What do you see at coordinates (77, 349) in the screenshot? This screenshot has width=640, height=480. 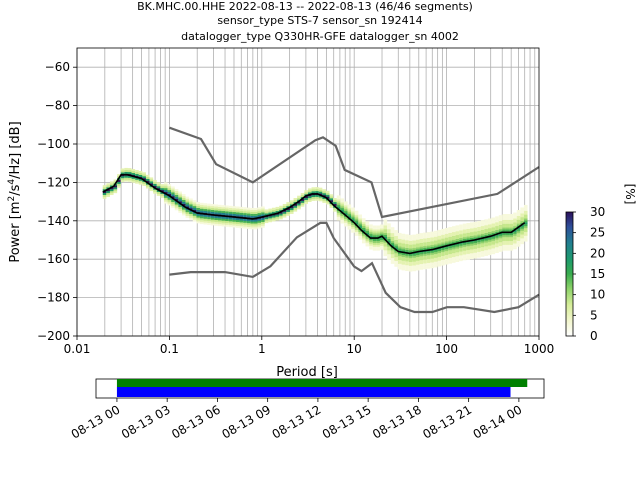 I see `x-tick-label: 0.01` at bounding box center [77, 349].